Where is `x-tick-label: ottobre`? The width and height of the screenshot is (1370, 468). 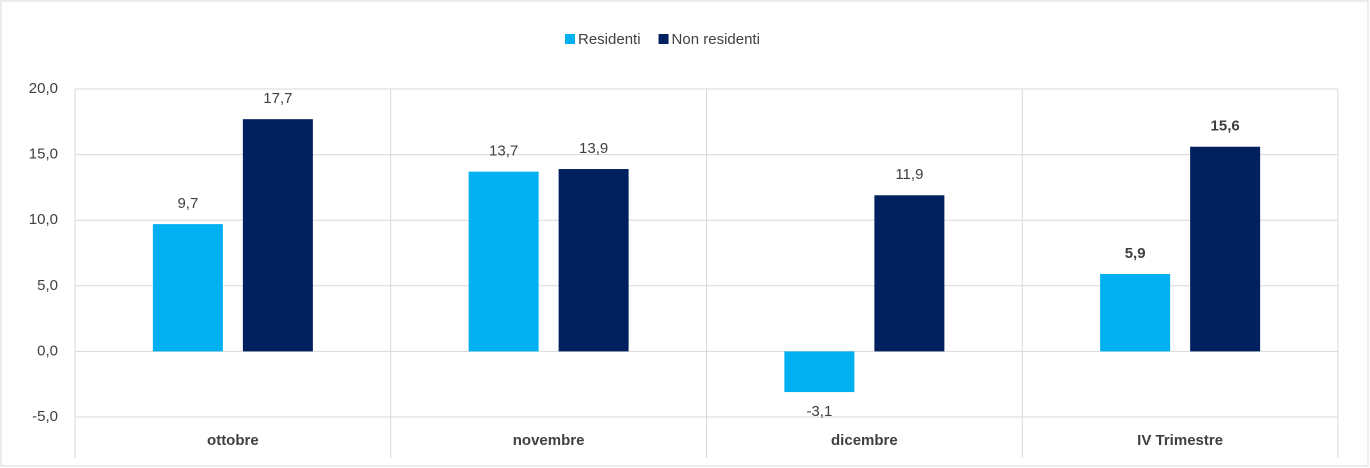
x-tick-label: ottobre is located at coordinates (233, 440).